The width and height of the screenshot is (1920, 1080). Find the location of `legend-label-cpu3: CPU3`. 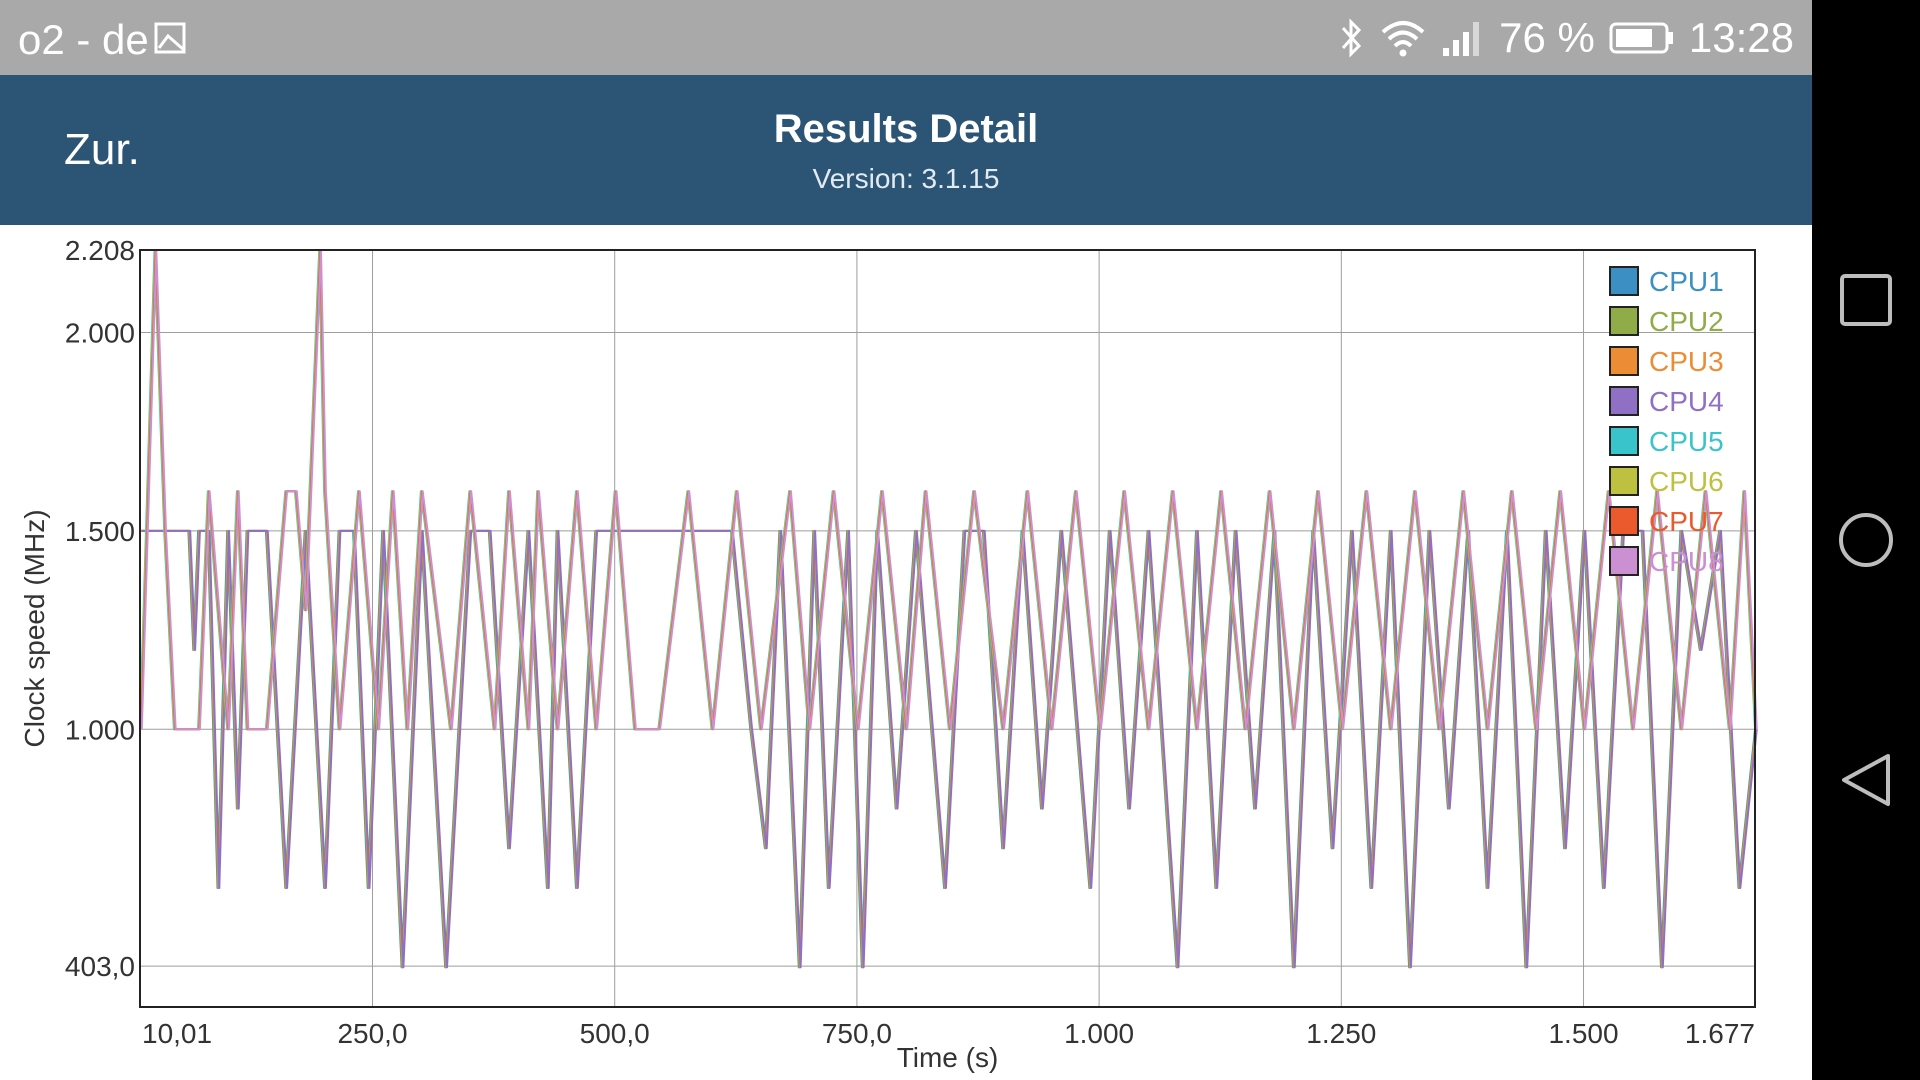

legend-label-cpu3: CPU3 is located at coordinates (1686, 361).